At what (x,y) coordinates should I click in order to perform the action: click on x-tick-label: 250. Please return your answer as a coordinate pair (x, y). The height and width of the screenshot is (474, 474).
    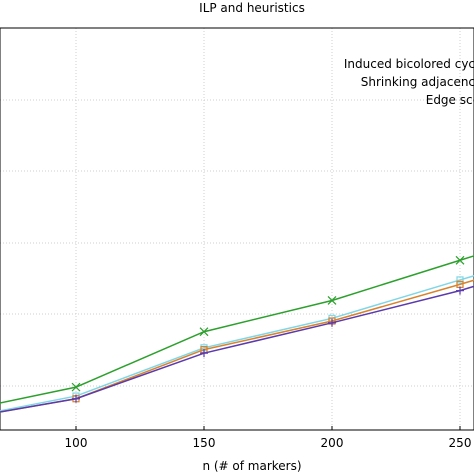
    Looking at the image, I should click on (460, 443).